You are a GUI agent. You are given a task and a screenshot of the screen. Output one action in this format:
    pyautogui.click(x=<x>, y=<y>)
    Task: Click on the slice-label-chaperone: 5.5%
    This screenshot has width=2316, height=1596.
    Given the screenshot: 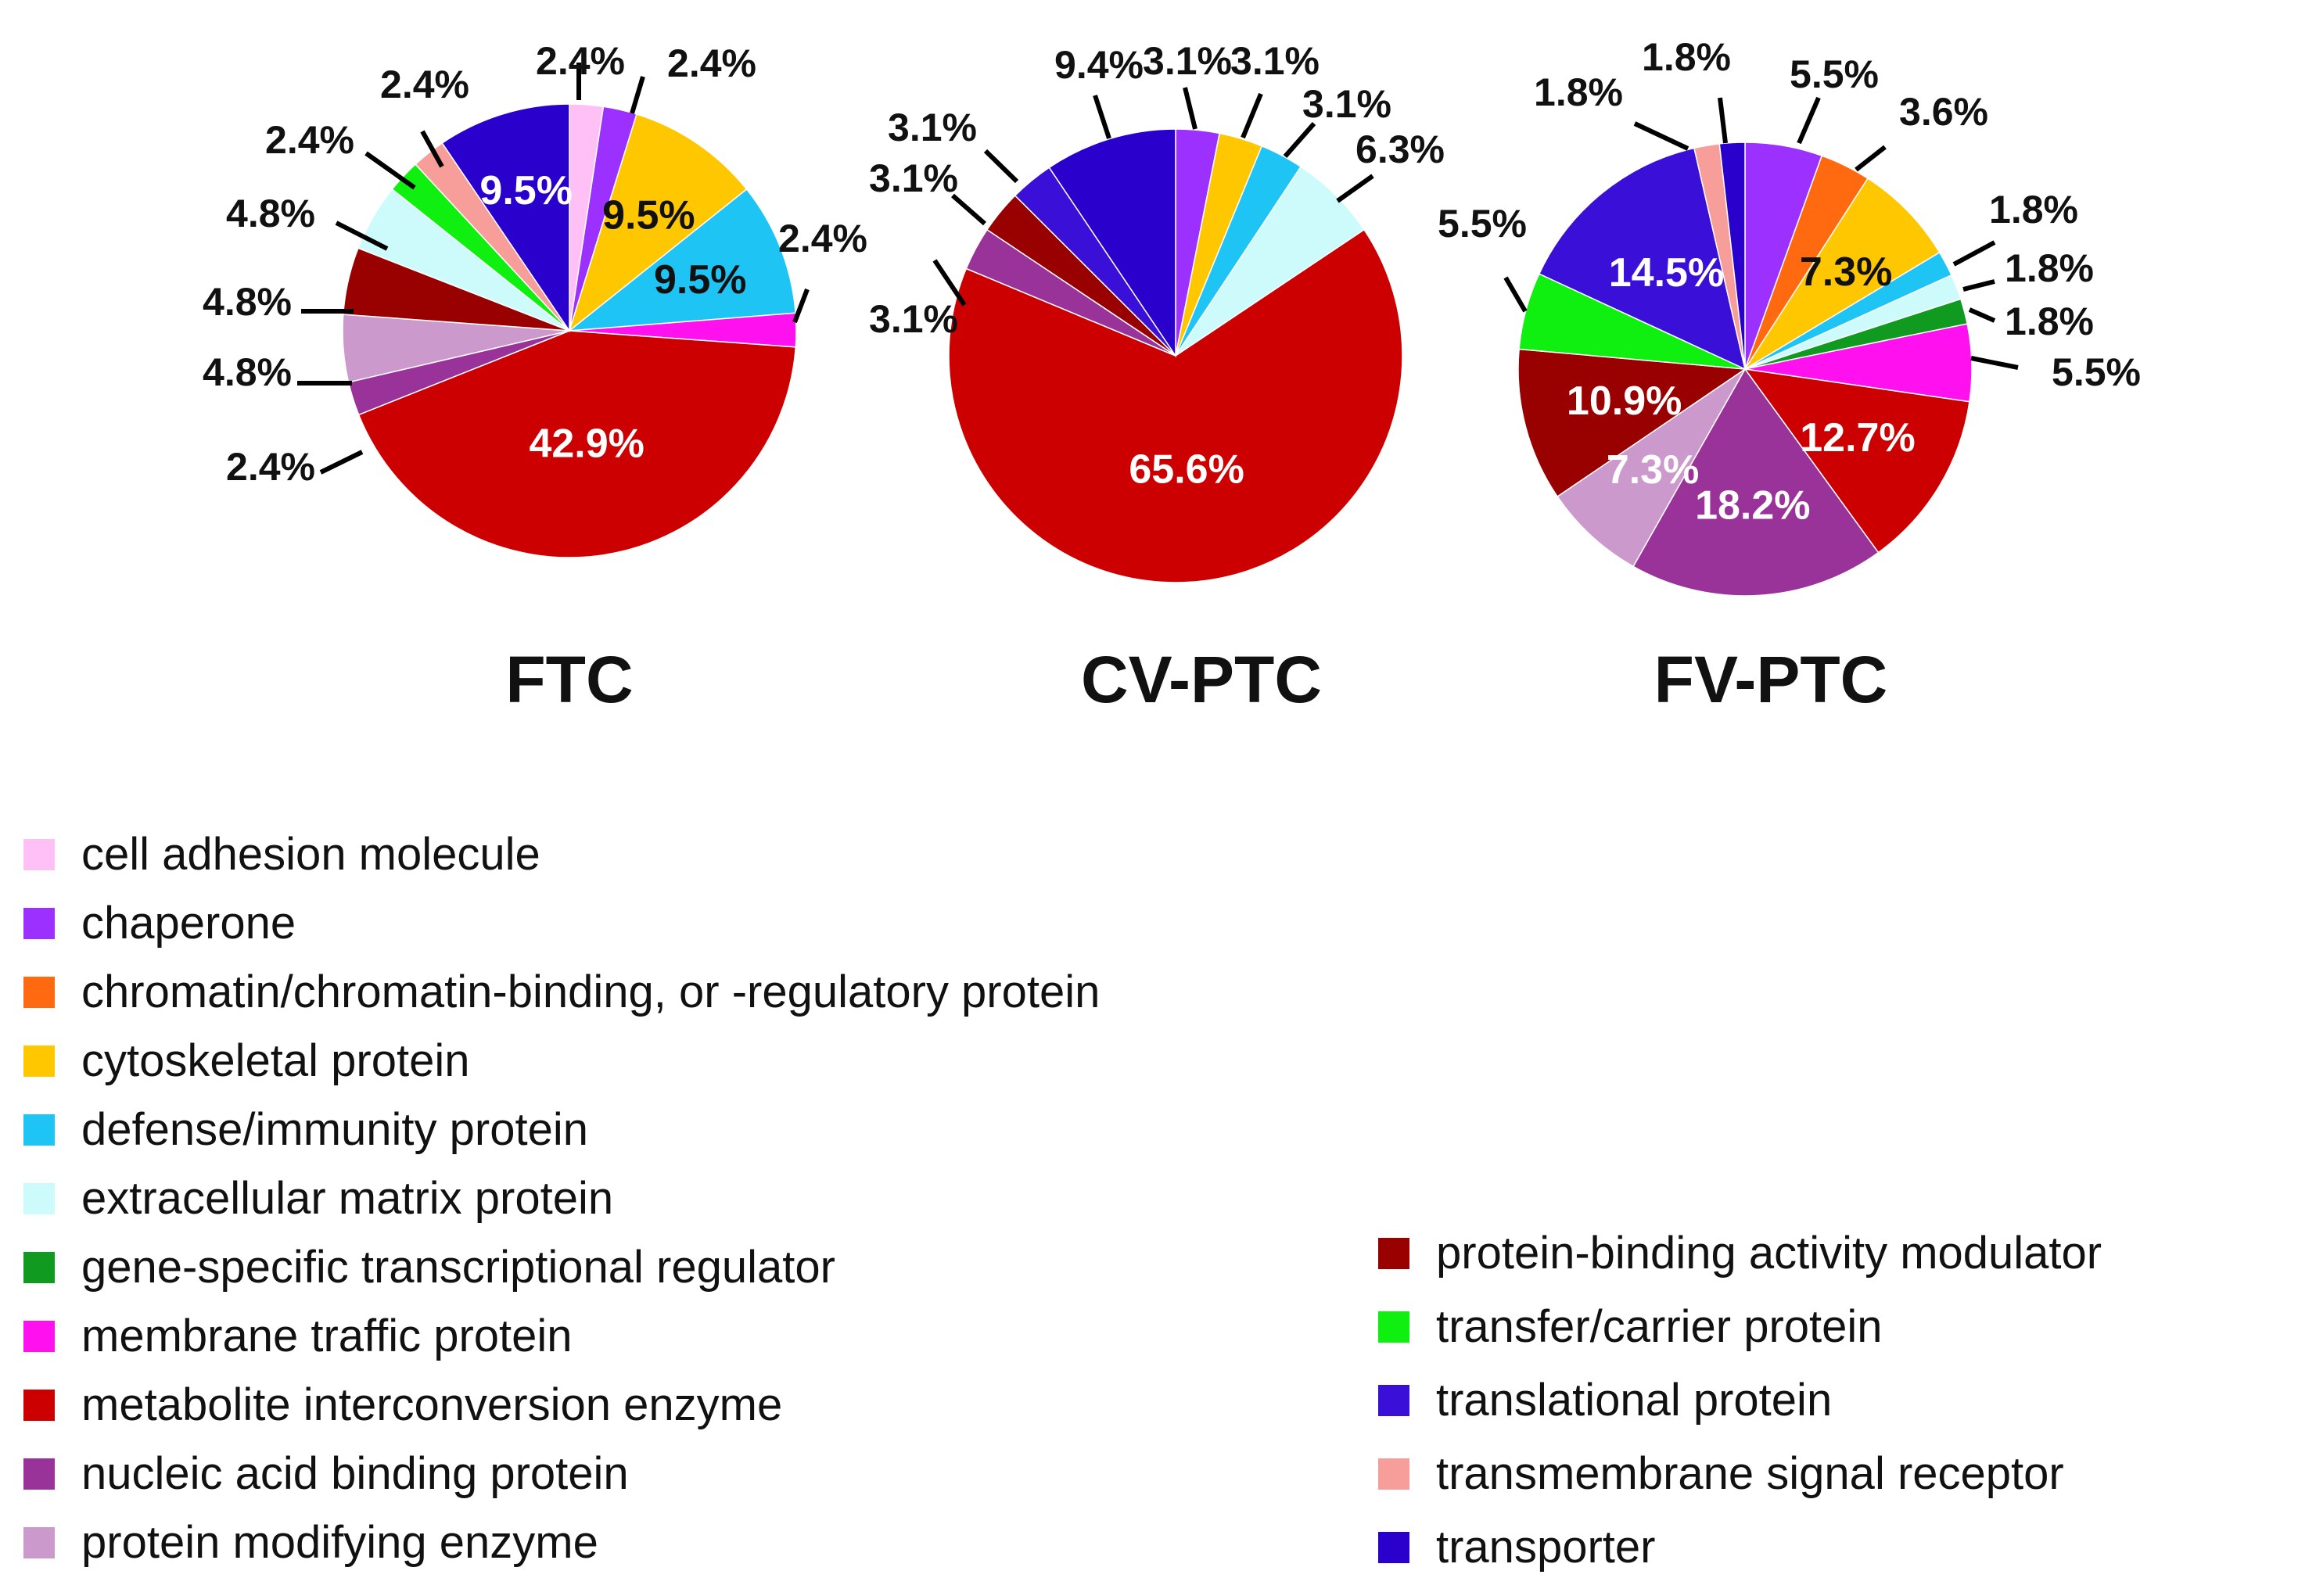 What is the action you would take?
    pyautogui.click(x=1835, y=74)
    